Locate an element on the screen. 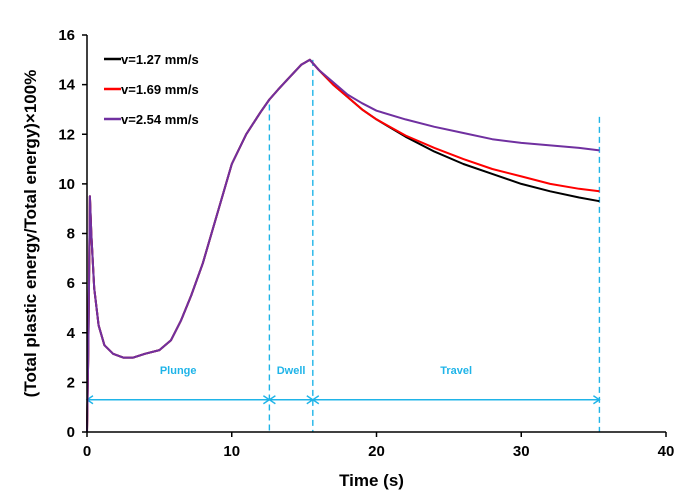  y-tick-label: 16 is located at coordinates (66, 35).